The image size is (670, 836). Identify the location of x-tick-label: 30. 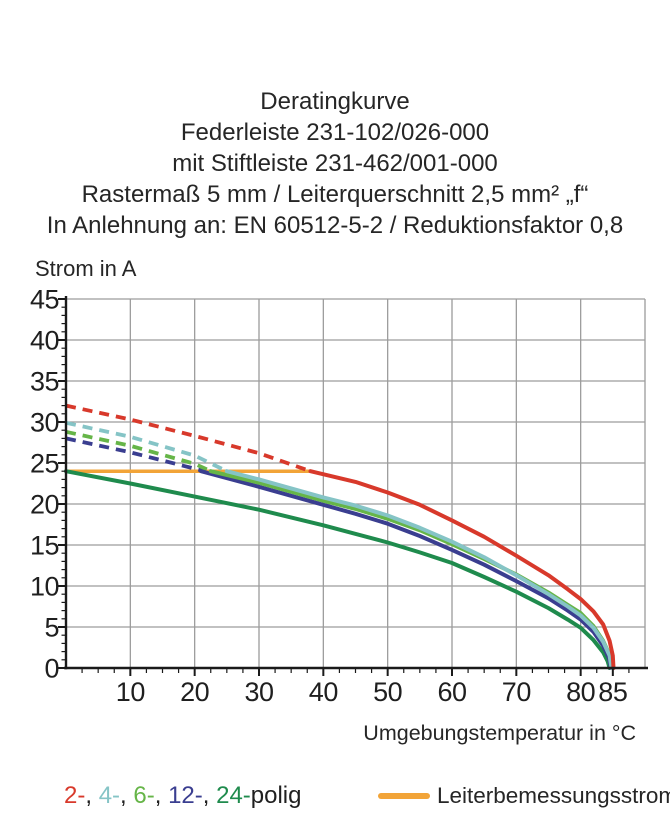
(258, 692).